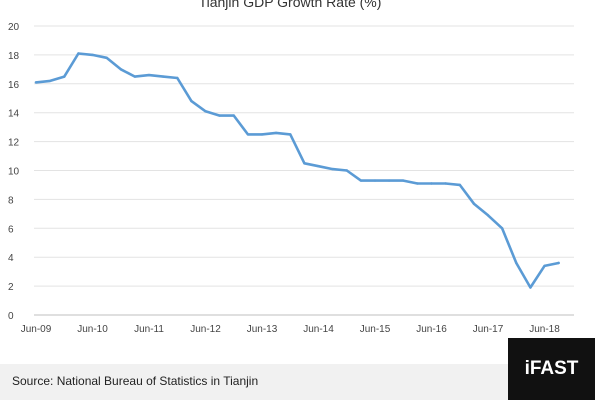 The image size is (595, 400). Describe the element at coordinates (205, 329) in the screenshot. I see `x-tick-label: Jun-12` at that location.